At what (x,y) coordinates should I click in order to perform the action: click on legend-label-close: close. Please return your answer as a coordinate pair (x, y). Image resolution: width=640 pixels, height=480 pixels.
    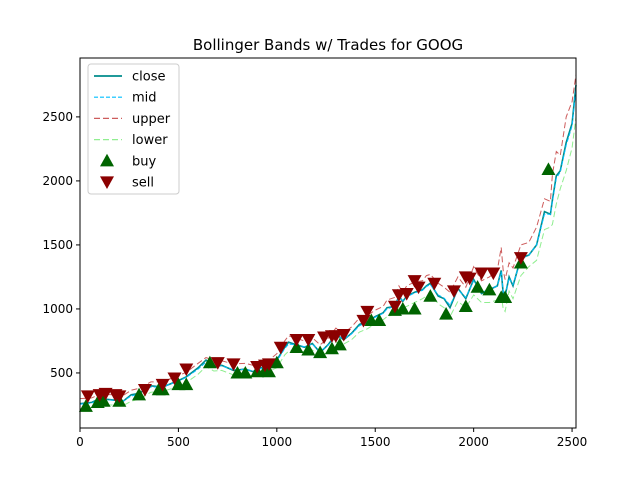
    Looking at the image, I should click on (148, 77).